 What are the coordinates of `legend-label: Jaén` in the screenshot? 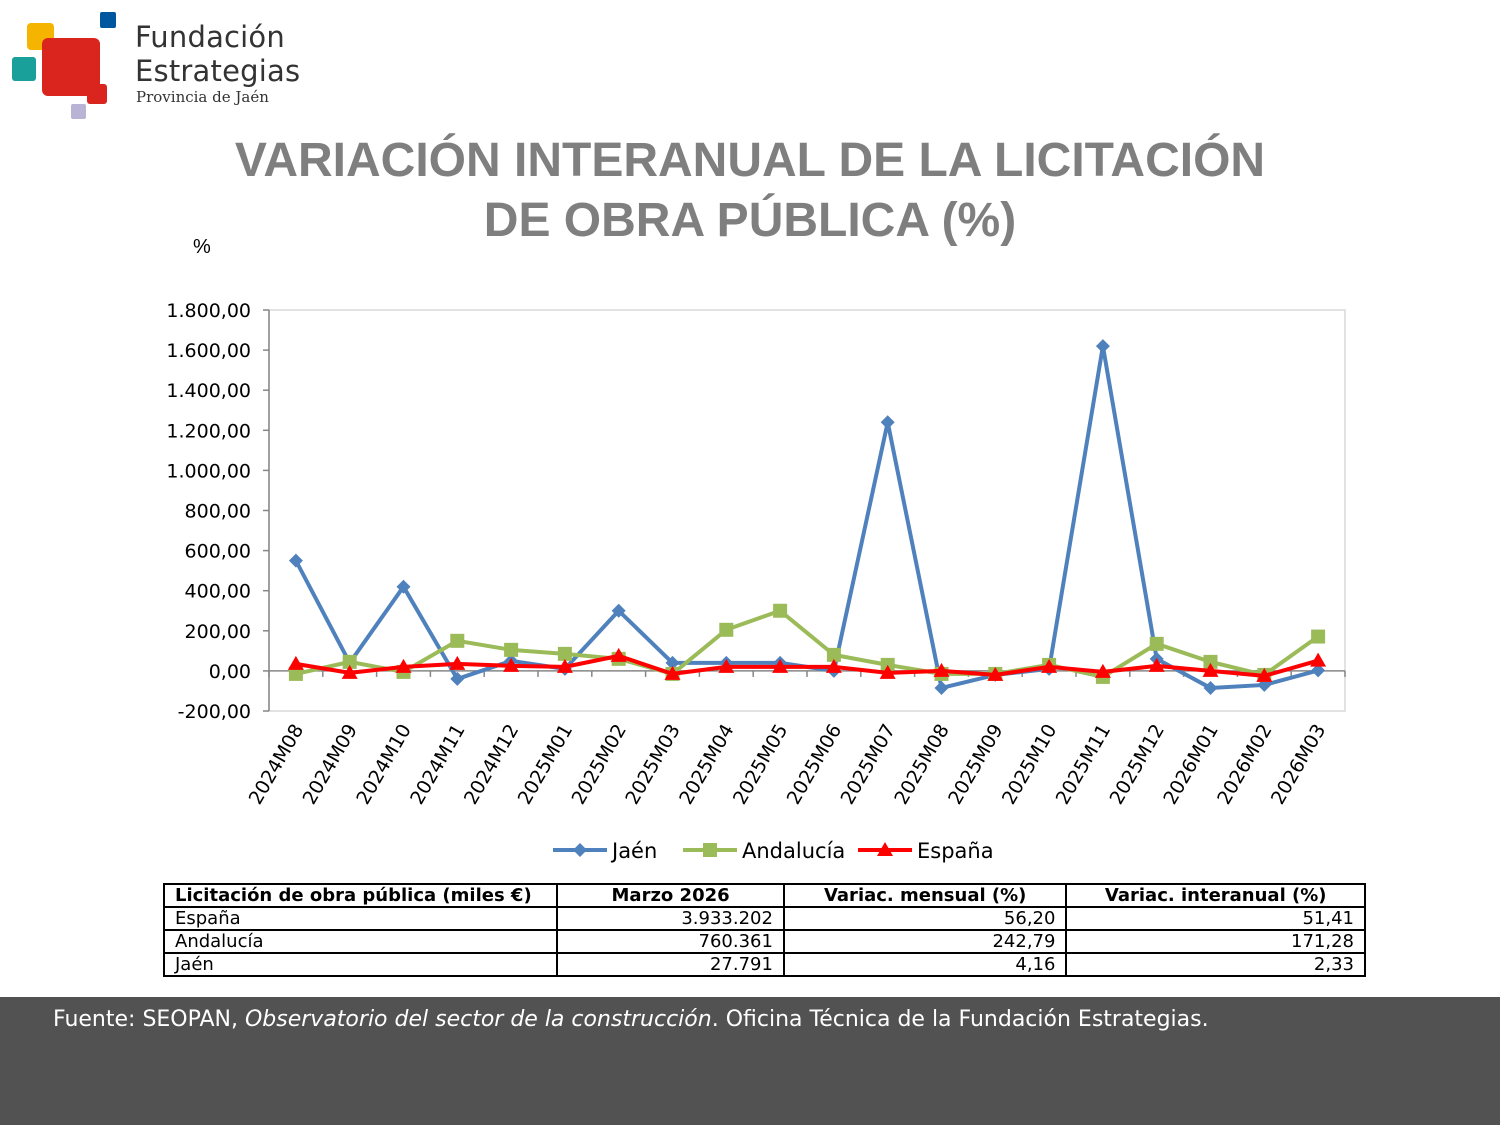 It's located at (633, 851).